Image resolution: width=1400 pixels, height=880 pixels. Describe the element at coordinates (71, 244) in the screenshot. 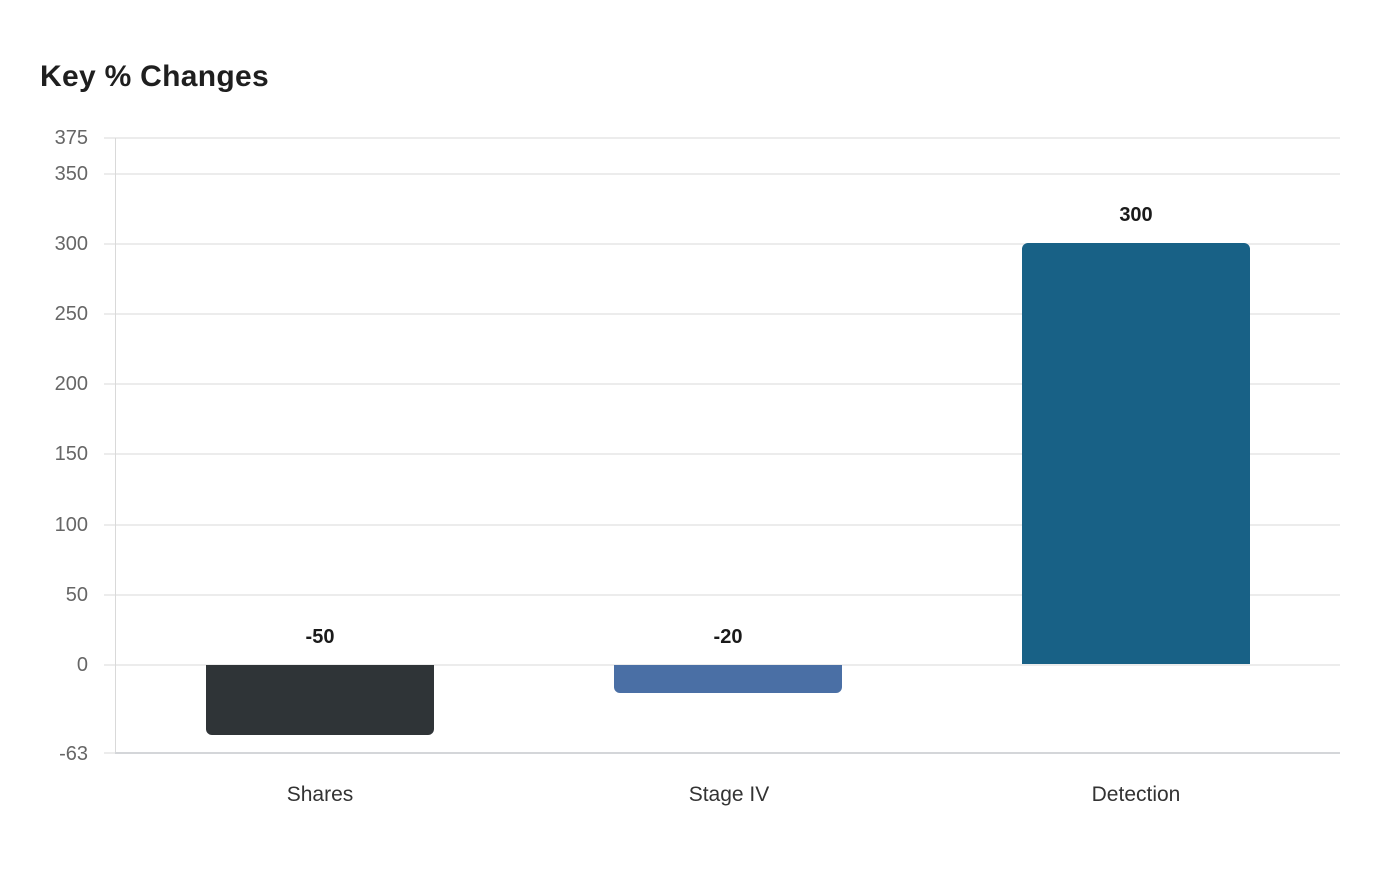

I see `y-tick-label: 300` at that location.